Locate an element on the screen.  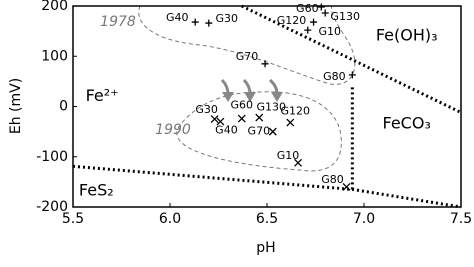
arrows is located at coordinates (251, 90).